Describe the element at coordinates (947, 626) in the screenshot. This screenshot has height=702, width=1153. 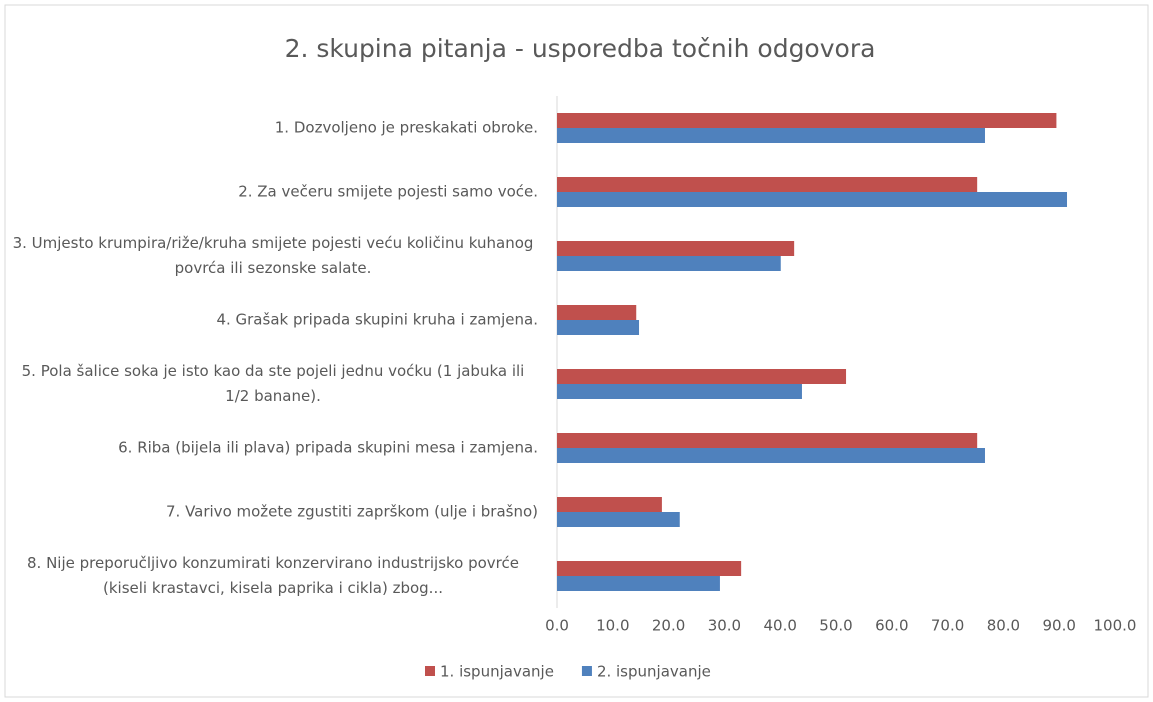
I see `x-tick-label: 70.0` at that location.